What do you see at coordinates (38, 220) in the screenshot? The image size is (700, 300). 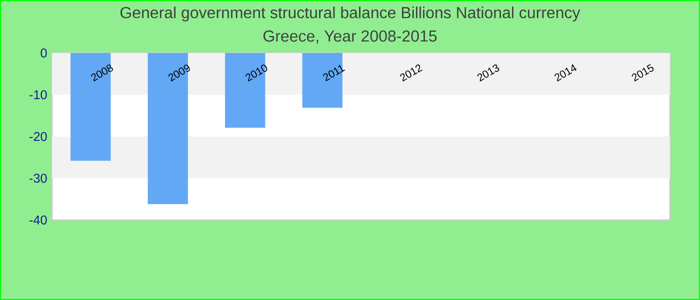 I see `y-tick-label: -40` at bounding box center [38, 220].